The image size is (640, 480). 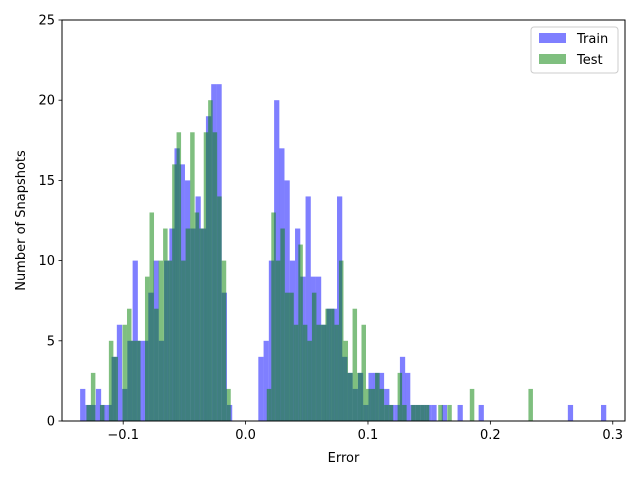 What do you see at coordinates (123, 435) in the screenshot?
I see `x-tick-label: −0.1` at bounding box center [123, 435].